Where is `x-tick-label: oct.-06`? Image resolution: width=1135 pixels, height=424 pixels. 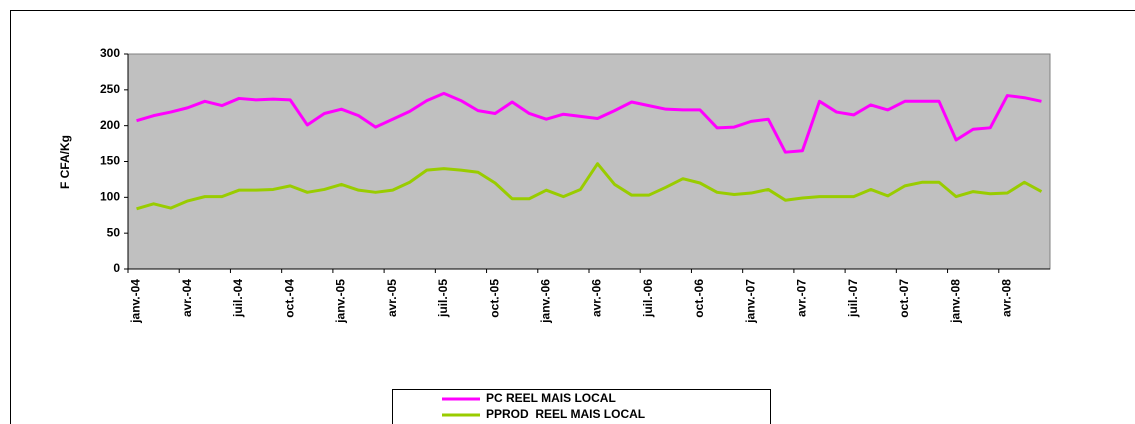
x-tick-label: oct.-06 is located at coordinates (699, 298).